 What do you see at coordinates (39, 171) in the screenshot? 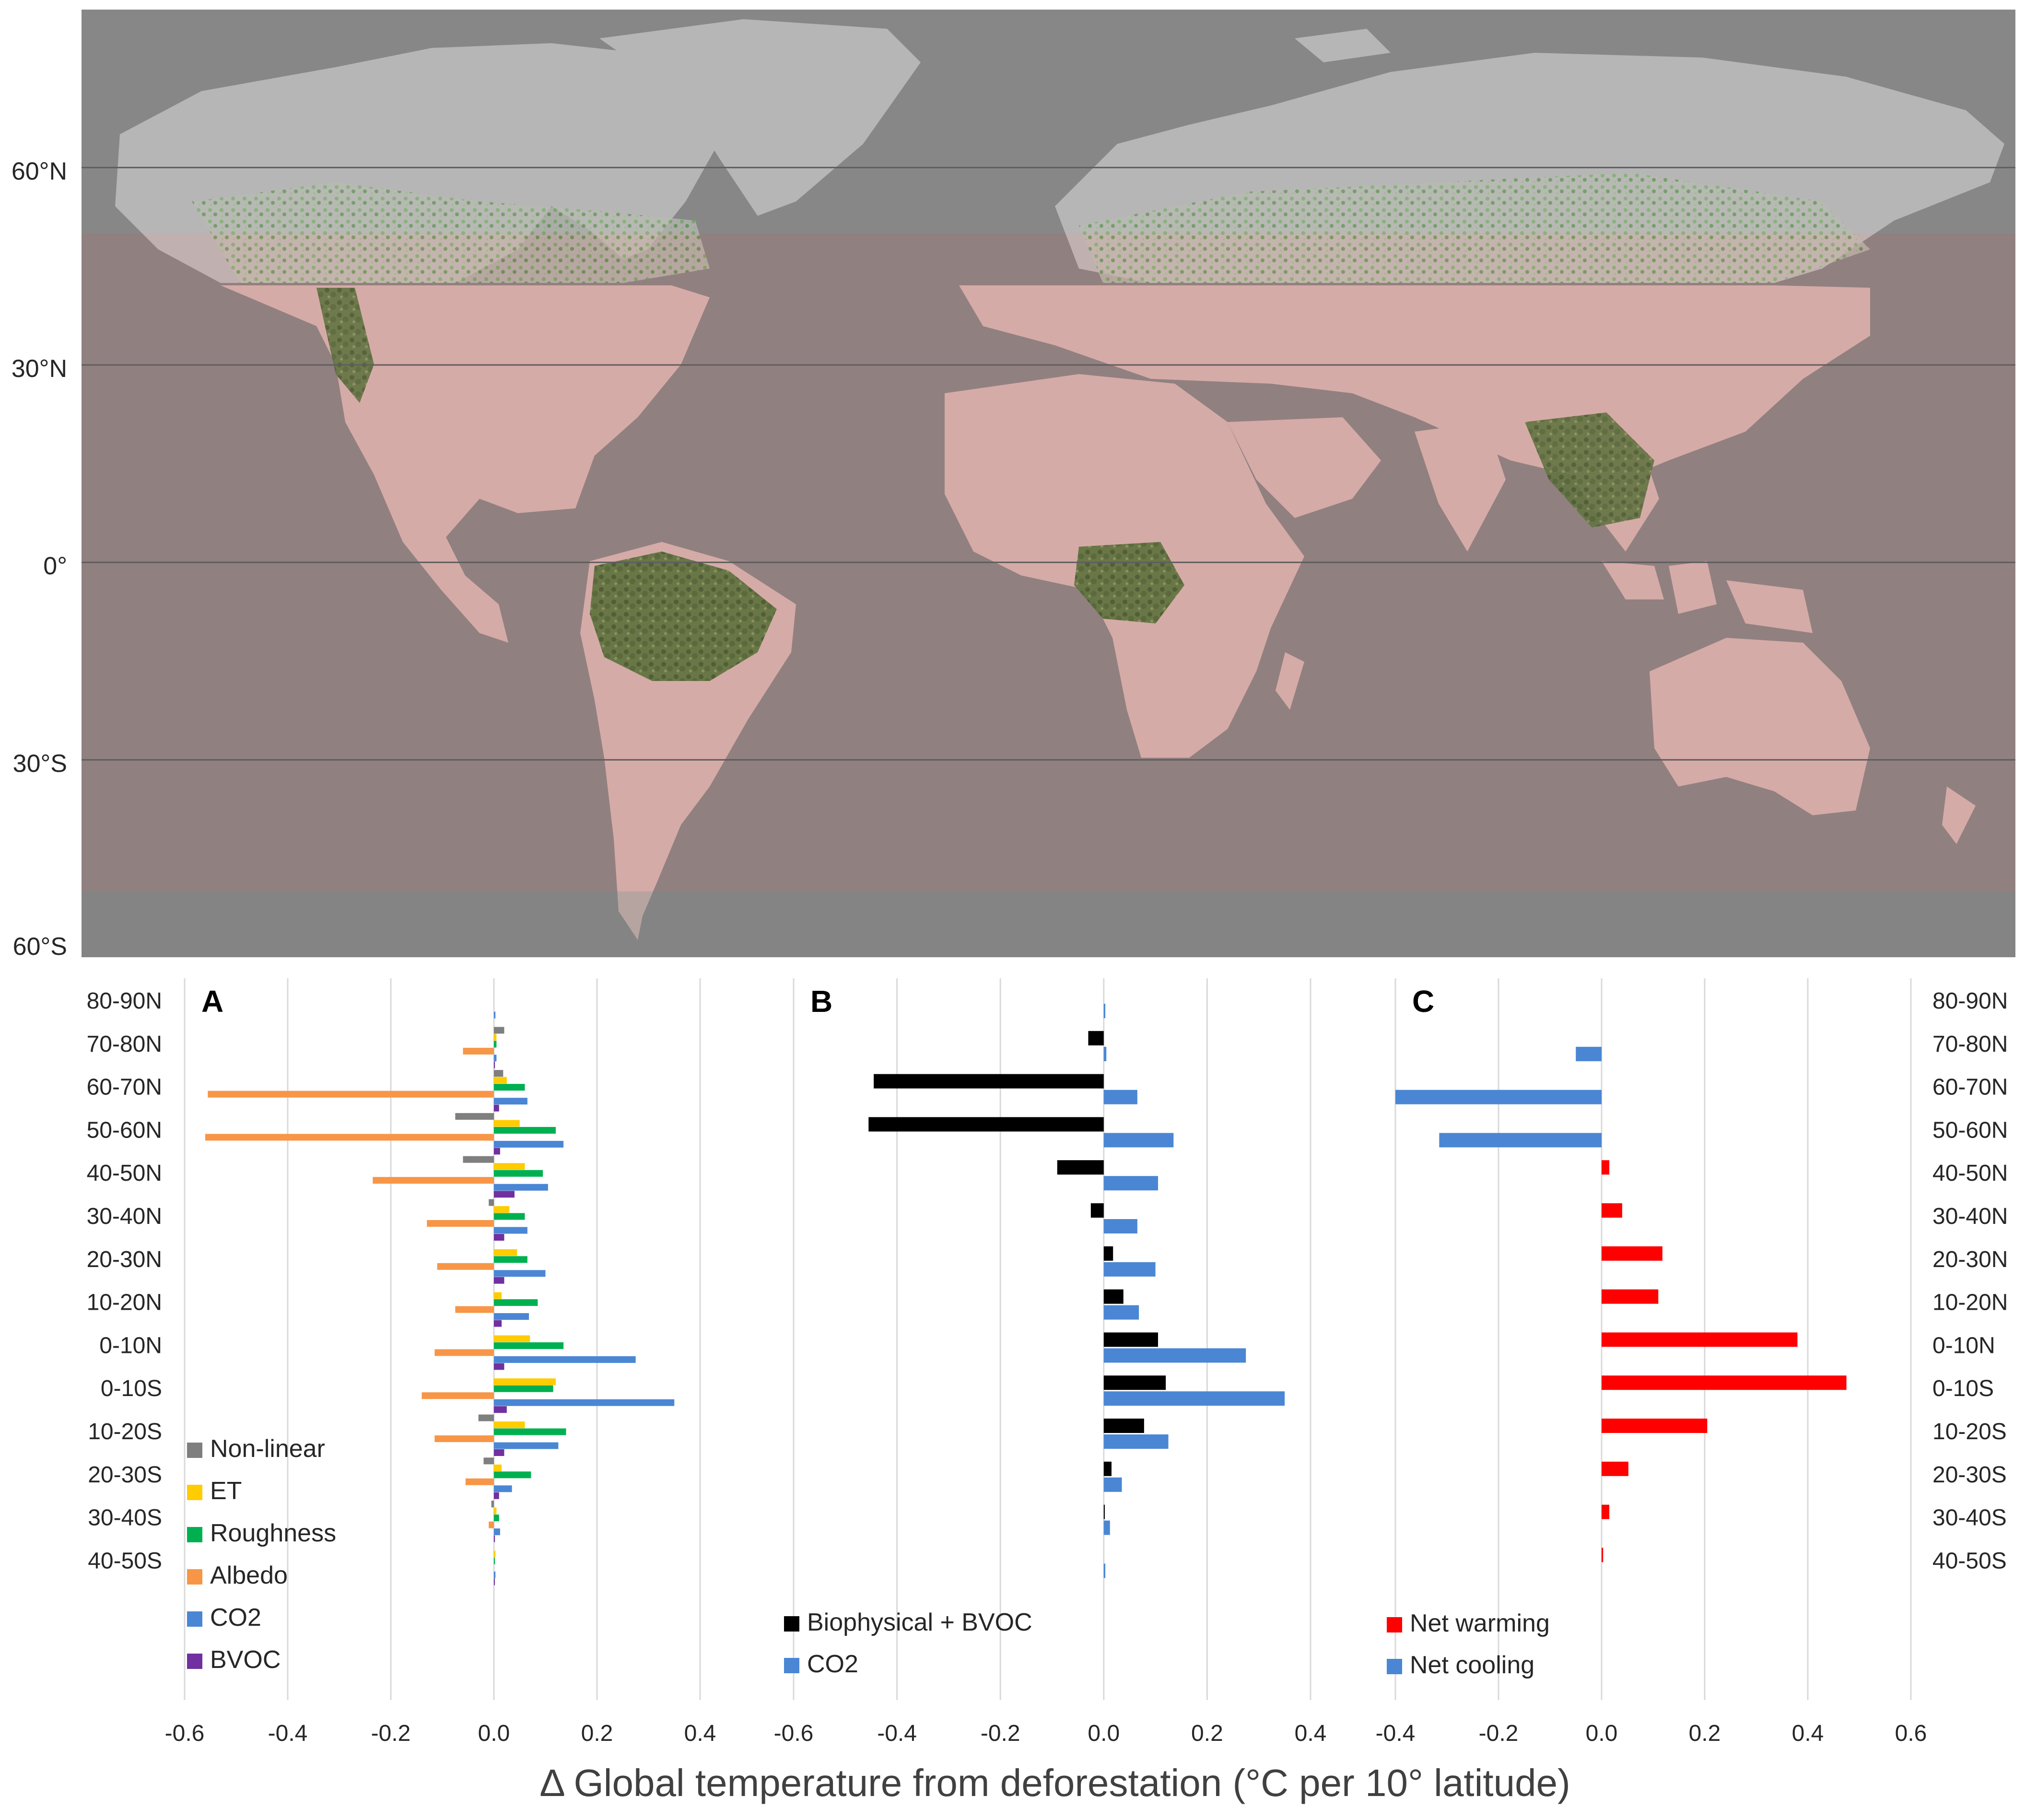
I see `map-latitude-label: 60°N` at bounding box center [39, 171].